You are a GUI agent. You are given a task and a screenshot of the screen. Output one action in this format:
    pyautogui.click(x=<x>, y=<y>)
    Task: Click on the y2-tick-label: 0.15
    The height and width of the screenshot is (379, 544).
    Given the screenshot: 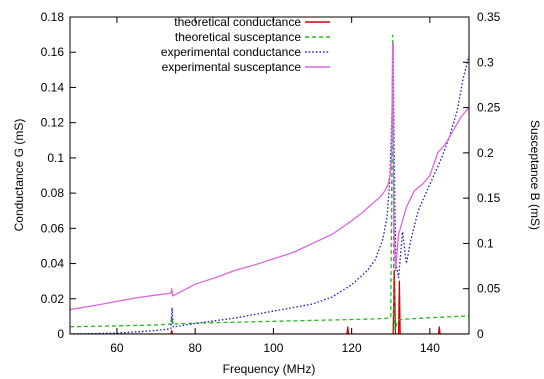 What is the action you would take?
    pyautogui.click(x=489, y=198)
    